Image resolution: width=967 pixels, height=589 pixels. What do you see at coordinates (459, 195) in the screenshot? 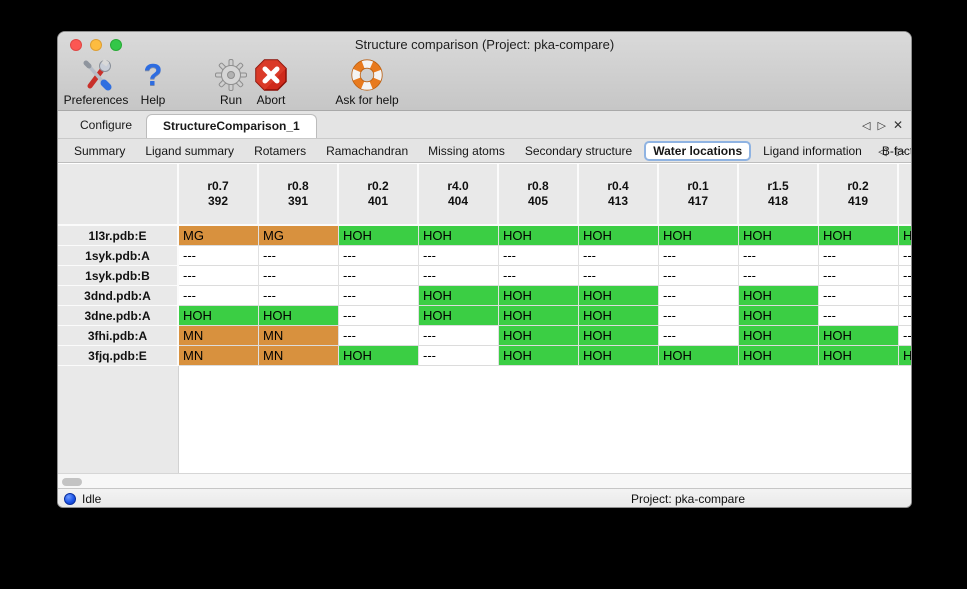
I see `column-header: r4.0 404` at bounding box center [459, 195].